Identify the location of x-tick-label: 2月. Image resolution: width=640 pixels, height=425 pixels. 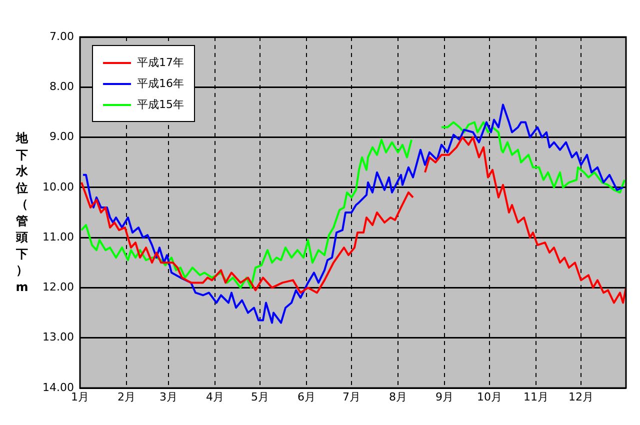
(127, 397).